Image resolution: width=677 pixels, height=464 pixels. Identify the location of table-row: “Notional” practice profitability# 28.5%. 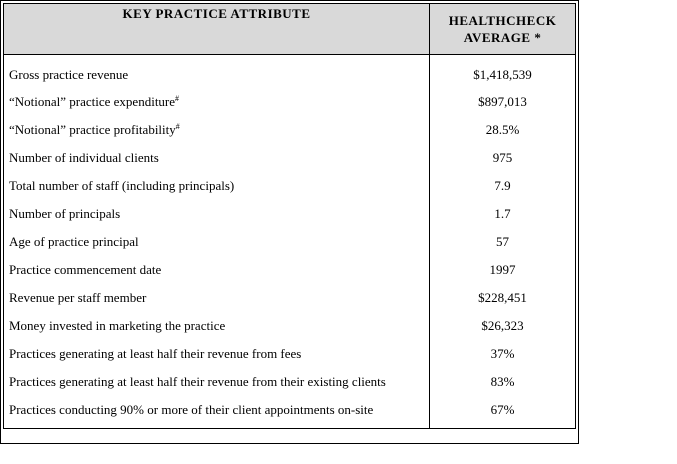
(289, 130).